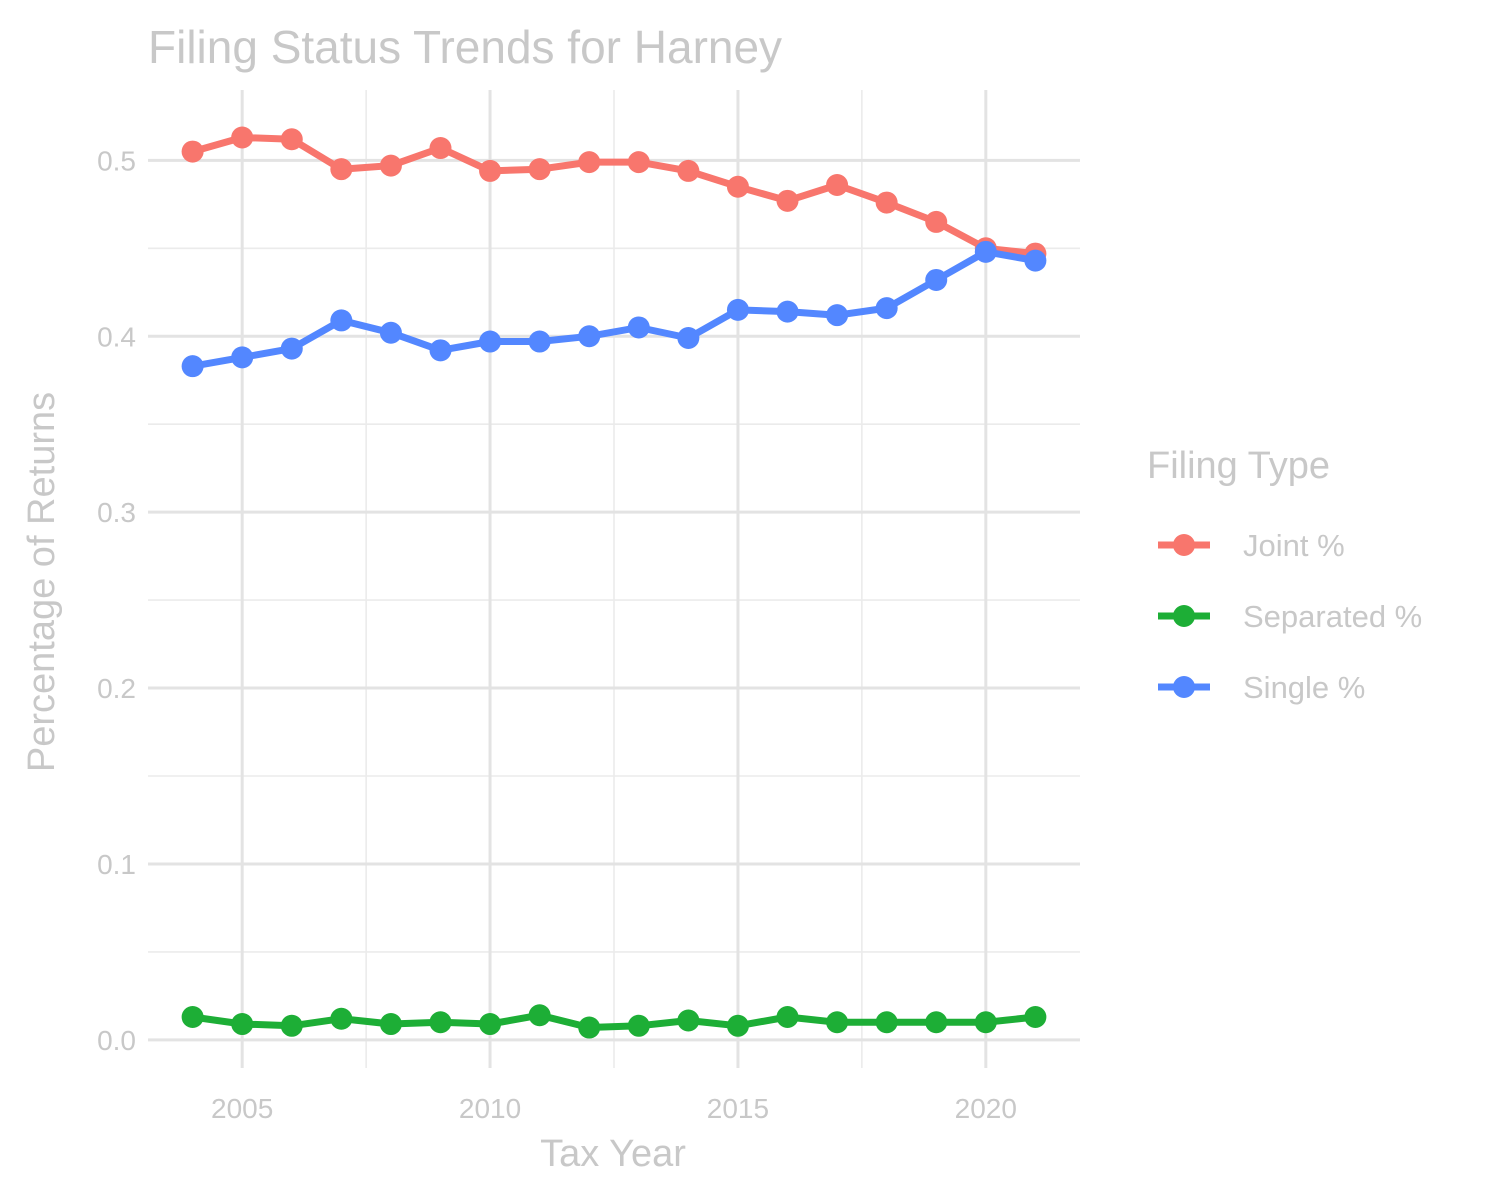 This screenshot has height=1204, width=1500. What do you see at coordinates (1294, 545) in the screenshot?
I see `legend-label: Joint %` at bounding box center [1294, 545].